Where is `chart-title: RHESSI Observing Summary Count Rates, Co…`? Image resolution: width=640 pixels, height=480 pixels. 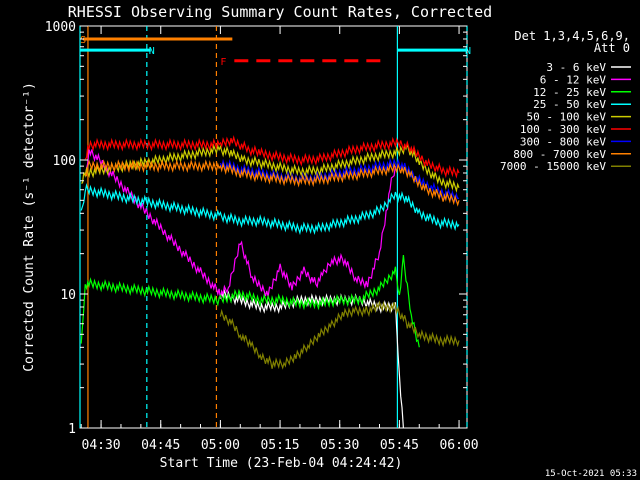
chart-title: RHESSI Observing Summary Count Rates, Co… is located at coordinates (280, 12).